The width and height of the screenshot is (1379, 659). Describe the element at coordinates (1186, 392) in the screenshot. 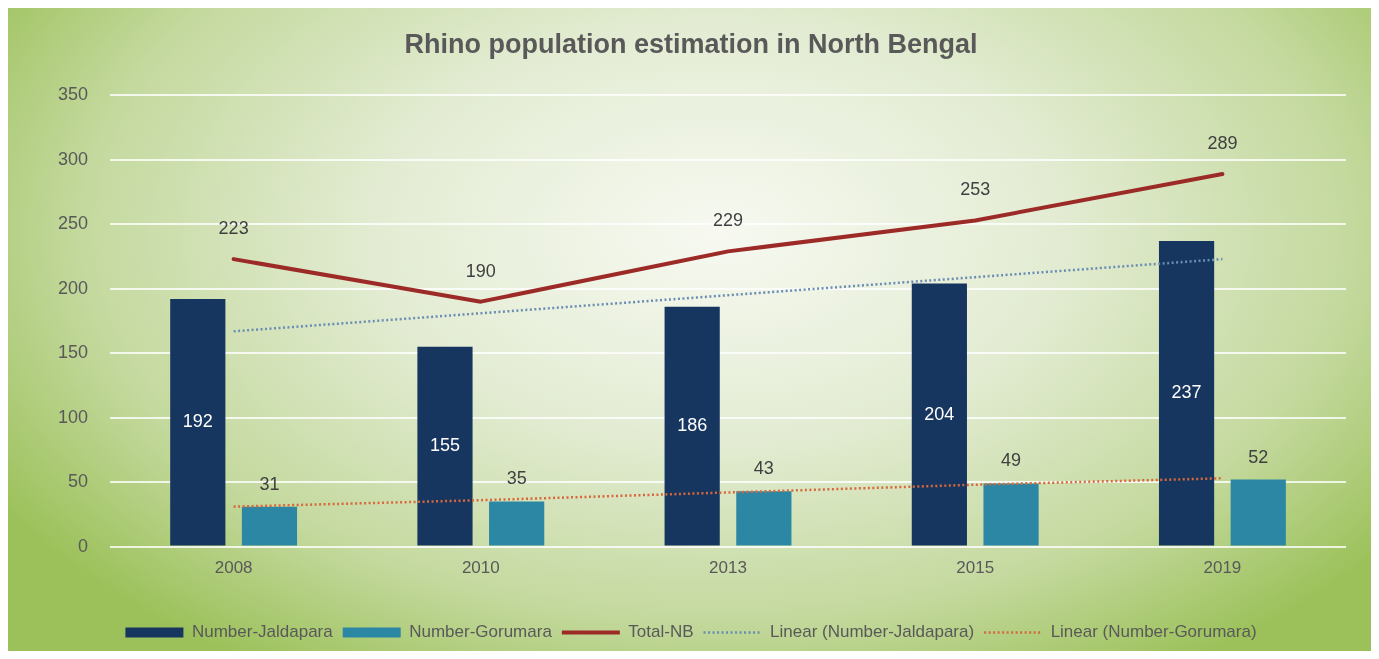

I see `data-label: 237` at that location.